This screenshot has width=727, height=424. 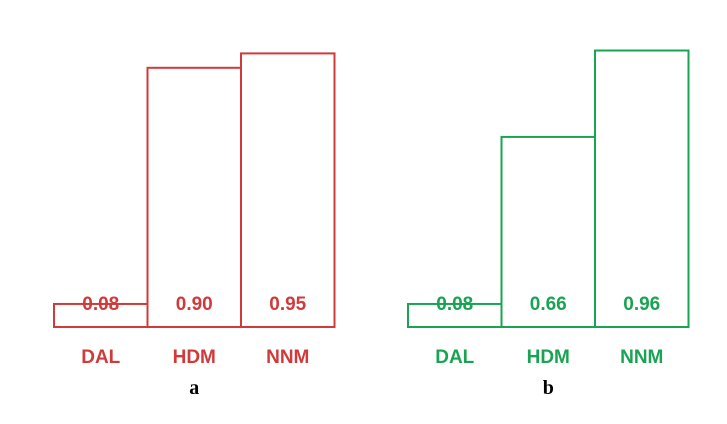 What do you see at coordinates (194, 304) in the screenshot?
I see `value-label-a-hdm: 0.90` at bounding box center [194, 304].